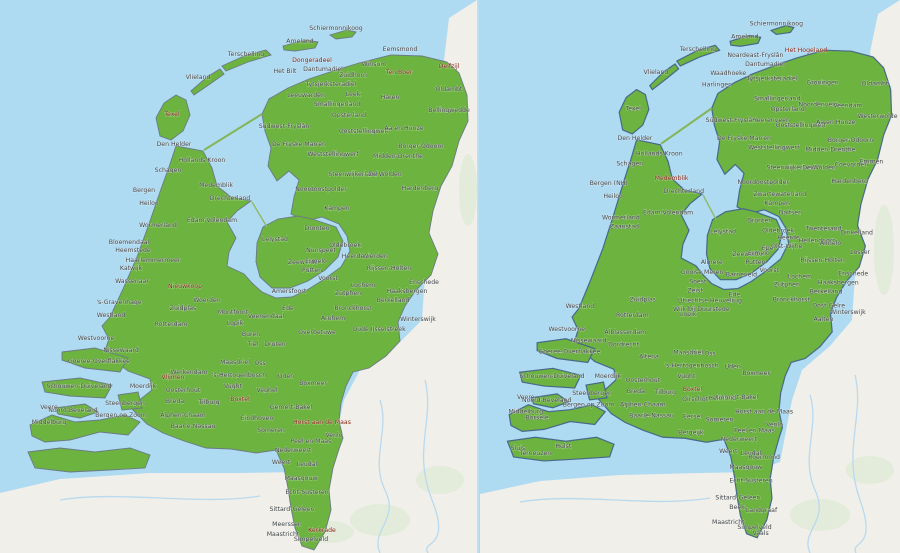 Image resolution: width=900 pixels, height=553 pixels. I want to click on municipality-label: Ermelo, so click(316, 261).